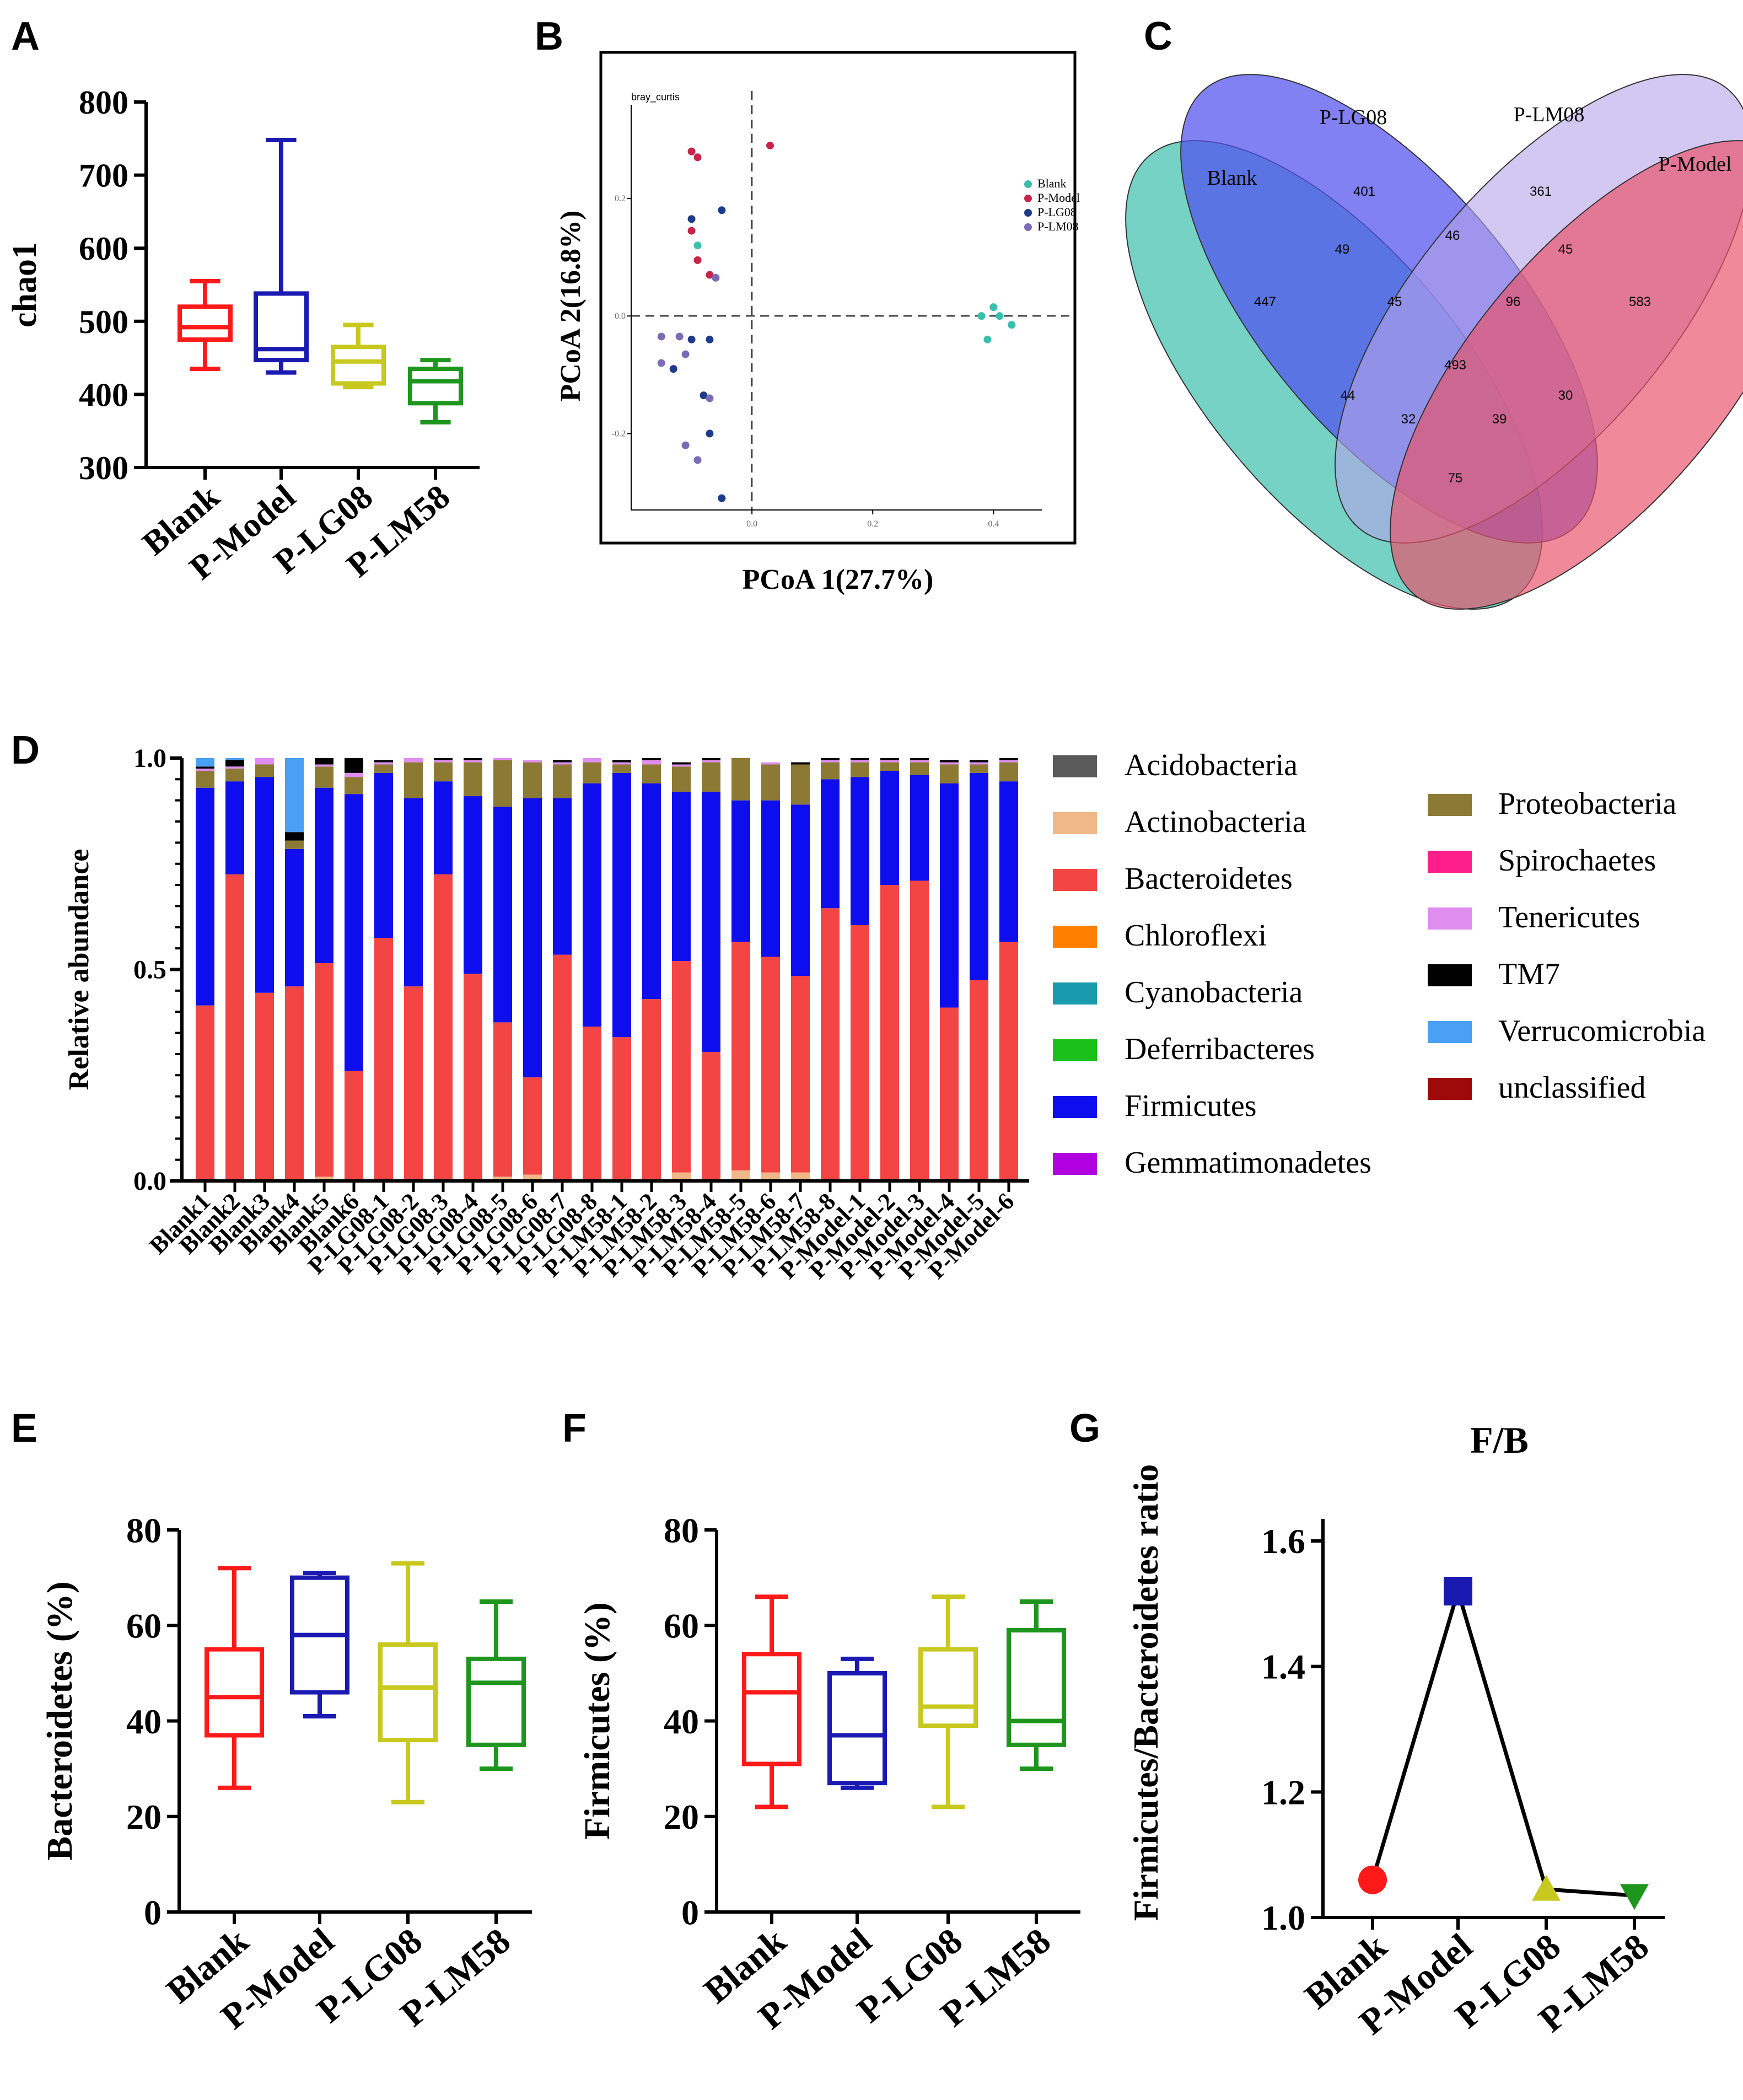 The image size is (1743, 2100). I want to click on y-tick-label: 0, so click(690, 1912).